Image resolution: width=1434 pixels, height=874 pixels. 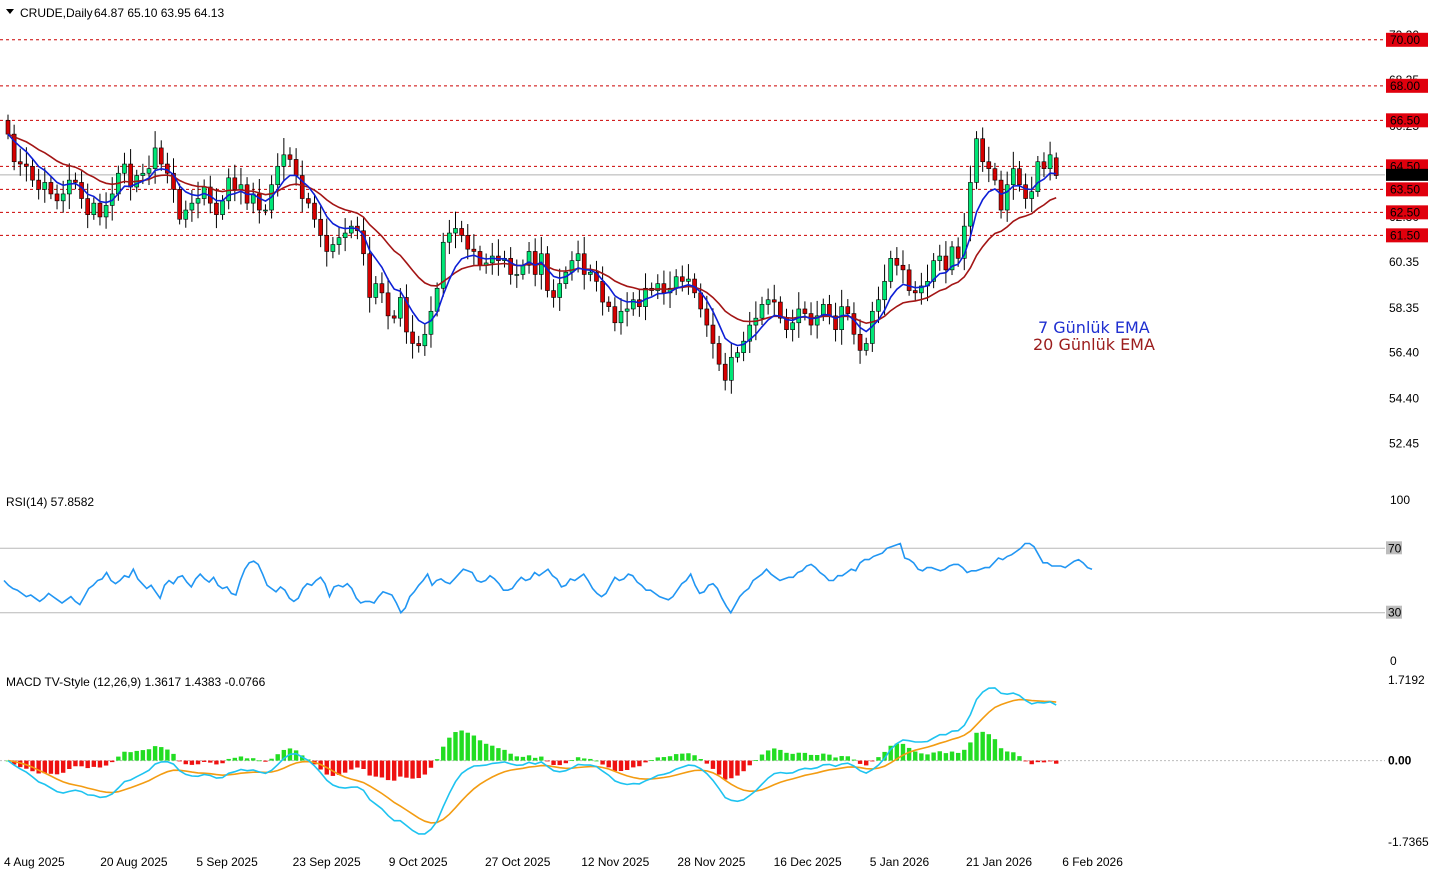 I want to click on x-tick-label: 5 Jan 2026, so click(x=900, y=862).